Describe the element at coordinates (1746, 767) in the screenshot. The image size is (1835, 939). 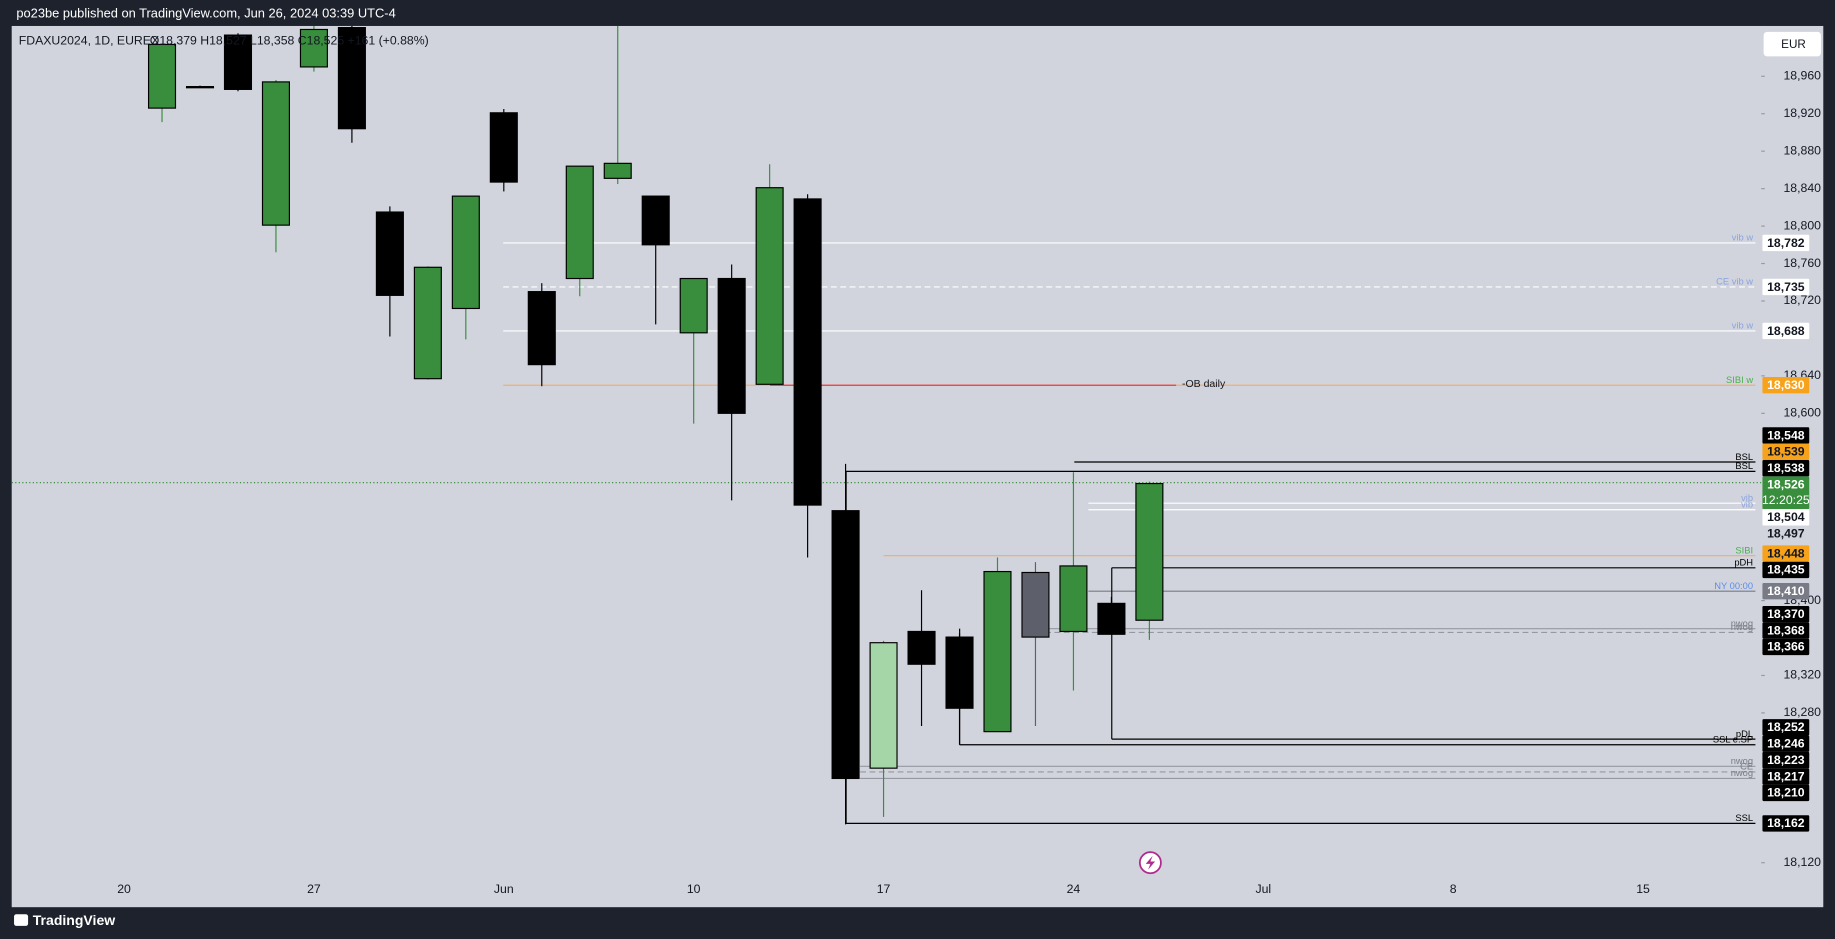
I see `level-text: CE` at that location.